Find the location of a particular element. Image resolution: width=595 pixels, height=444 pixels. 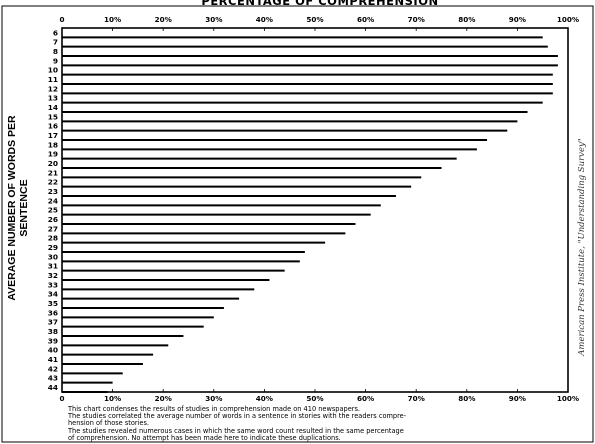

x-tick-label-bottom: 20% is located at coordinates (163, 398).